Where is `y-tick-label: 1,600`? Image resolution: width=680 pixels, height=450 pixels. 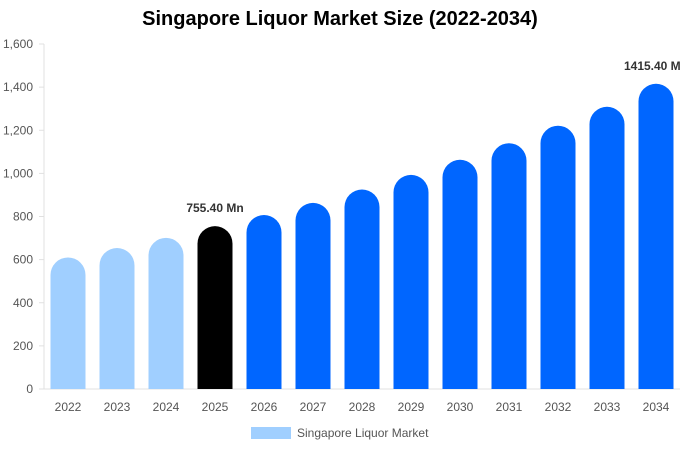 y-tick-label: 1,600 is located at coordinates (18, 44).